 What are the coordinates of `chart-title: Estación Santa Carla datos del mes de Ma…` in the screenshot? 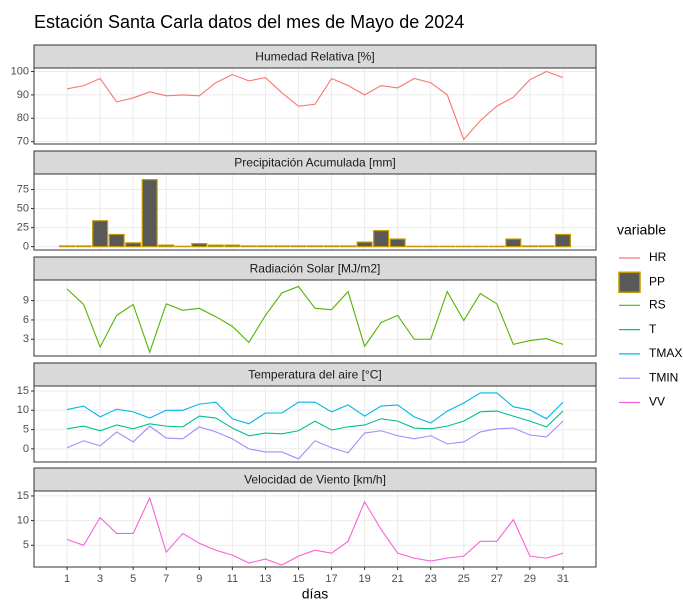 It's located at (249, 22).